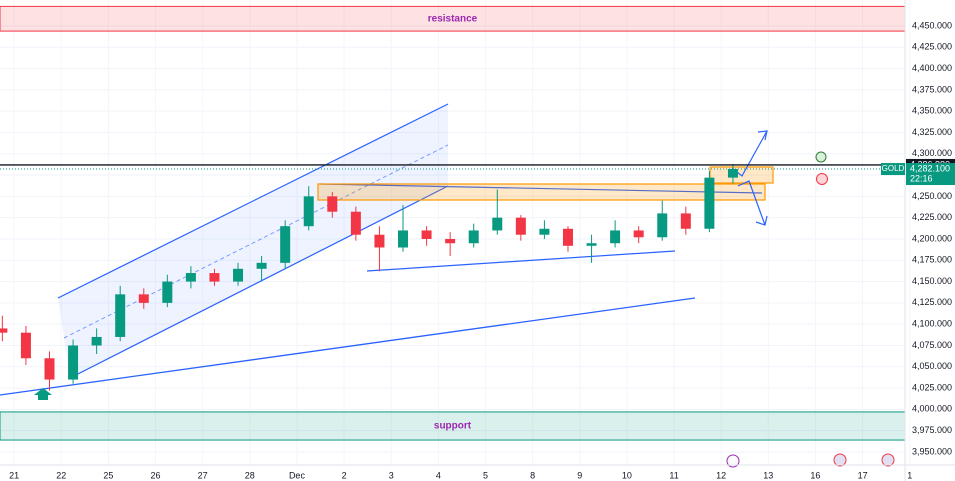  I want to click on x-tick-label: 13, so click(768, 475).